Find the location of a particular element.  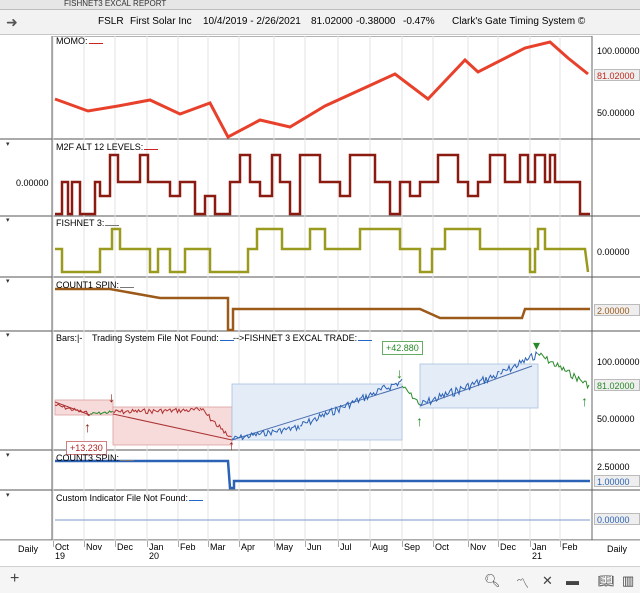

count3-axis-top: 2.50000 is located at coordinates (613, 467).